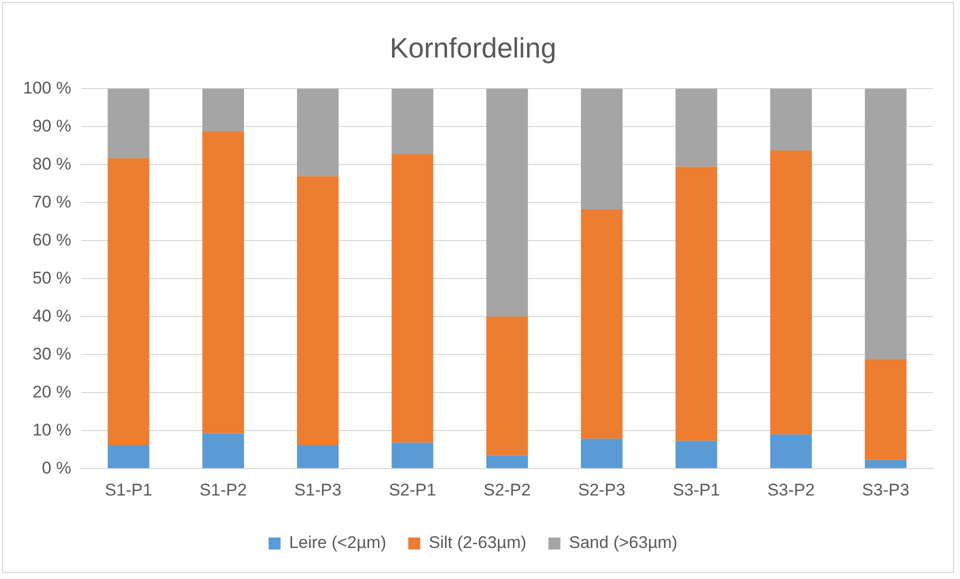  Describe the element at coordinates (52, 278) in the screenshot. I see `y-tick-label: 50 %` at that location.